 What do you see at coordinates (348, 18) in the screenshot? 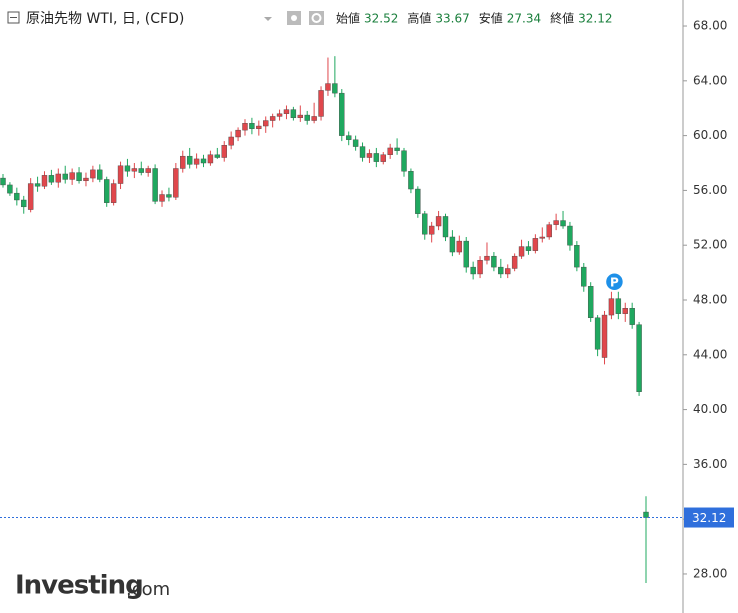
I see `ohlc-label: 始値` at bounding box center [348, 18].